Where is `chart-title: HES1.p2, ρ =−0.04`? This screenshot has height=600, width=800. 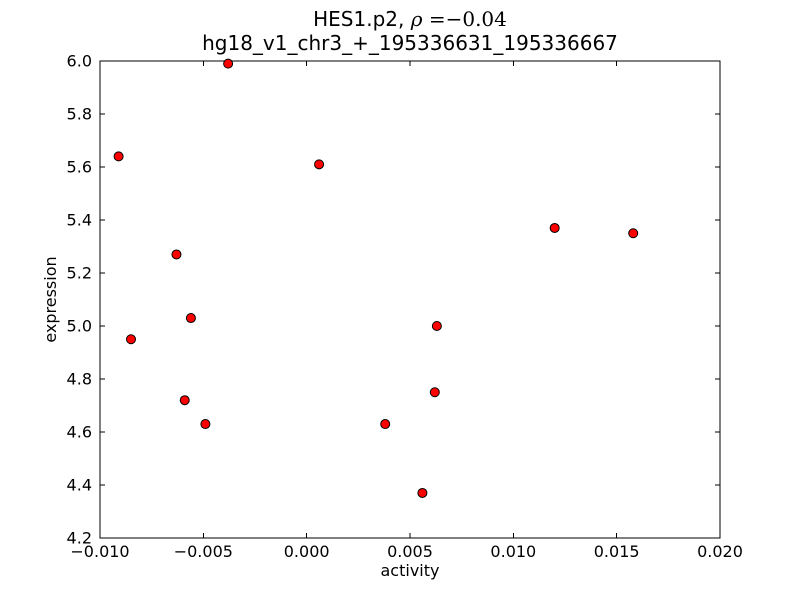
chart-title: HES1.p2, ρ =−0.04 is located at coordinates (410, 19).